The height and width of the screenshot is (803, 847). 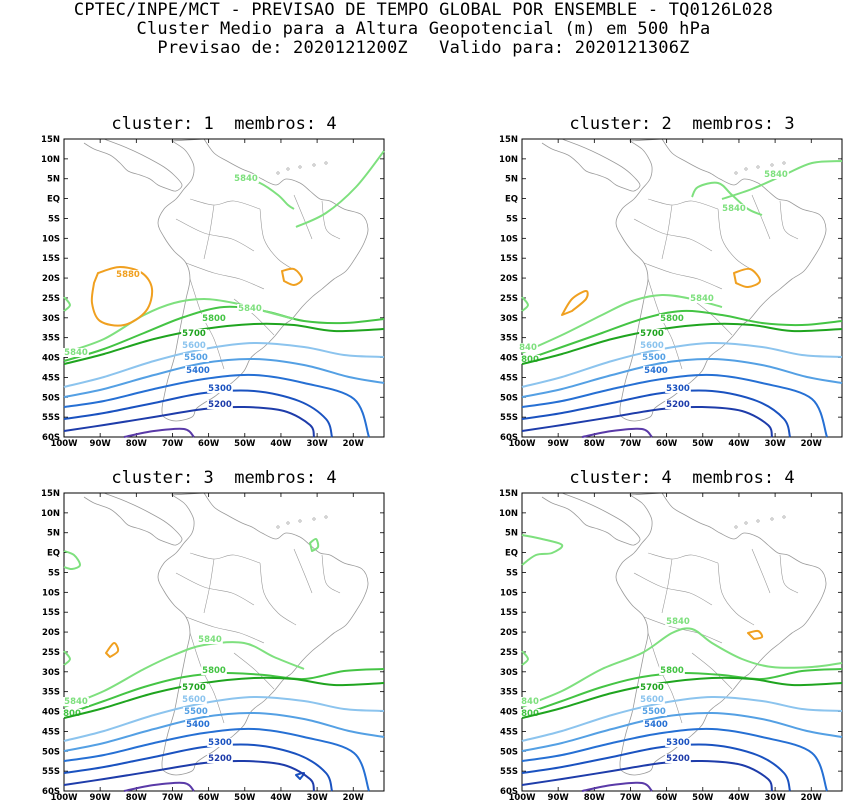 What do you see at coordinates (340, 189) in the screenshot?
I see `contour-5840-ne` at bounding box center [340, 189].